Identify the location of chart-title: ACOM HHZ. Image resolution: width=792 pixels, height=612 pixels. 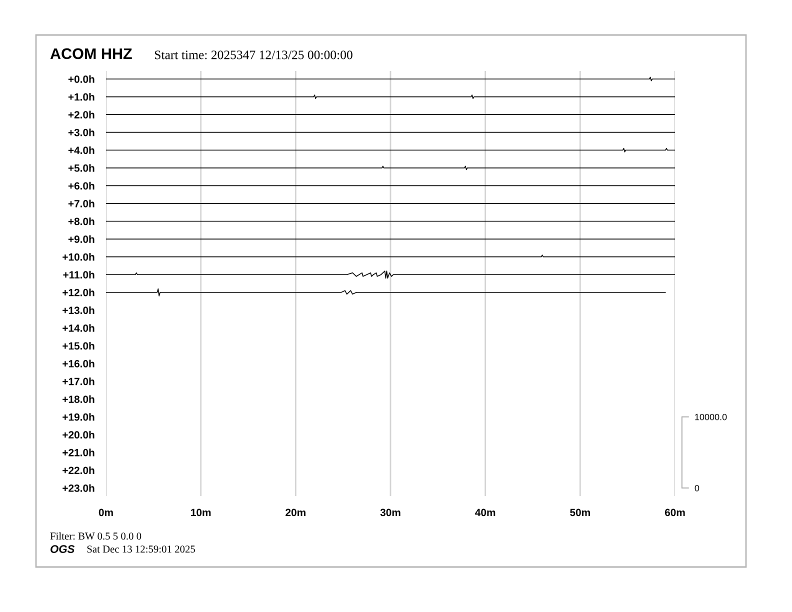
(91, 54).